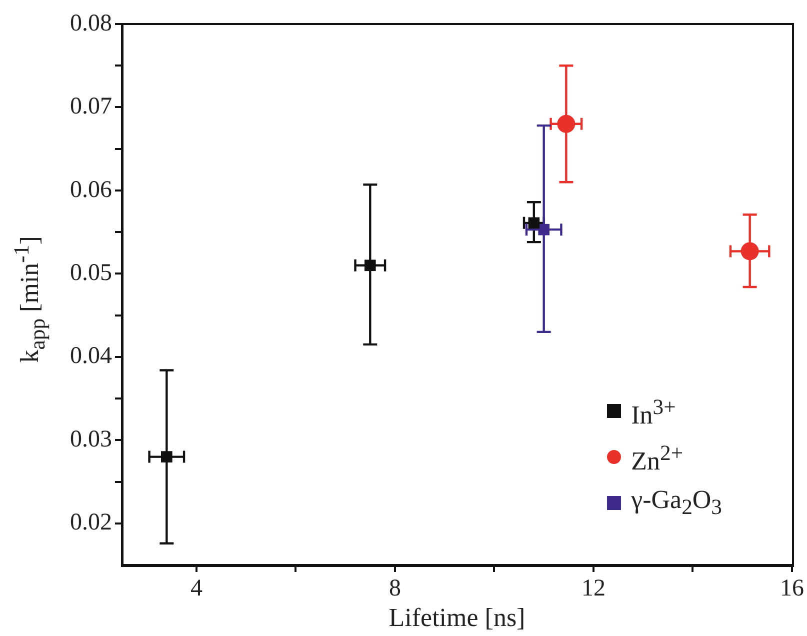  I want to click on y-tick-label: 0.02, so click(91, 523).